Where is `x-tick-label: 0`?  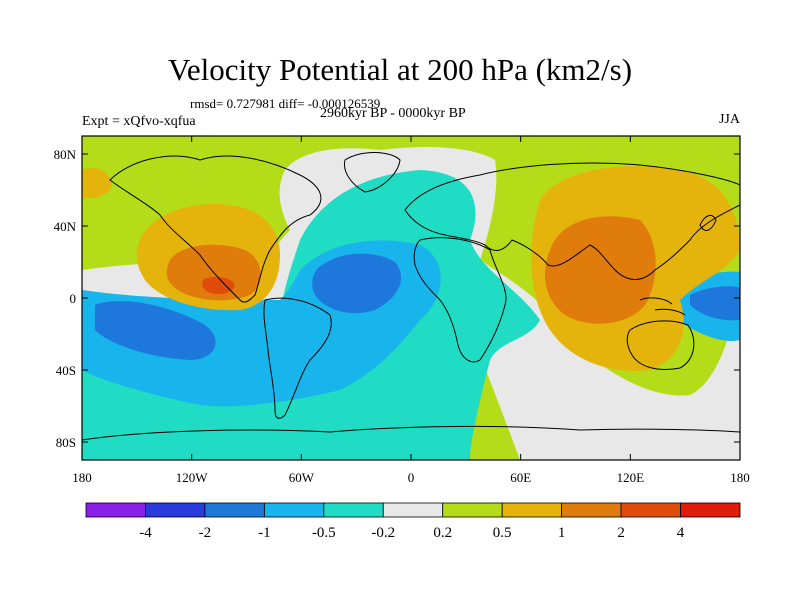 x-tick-label: 0 is located at coordinates (411, 477).